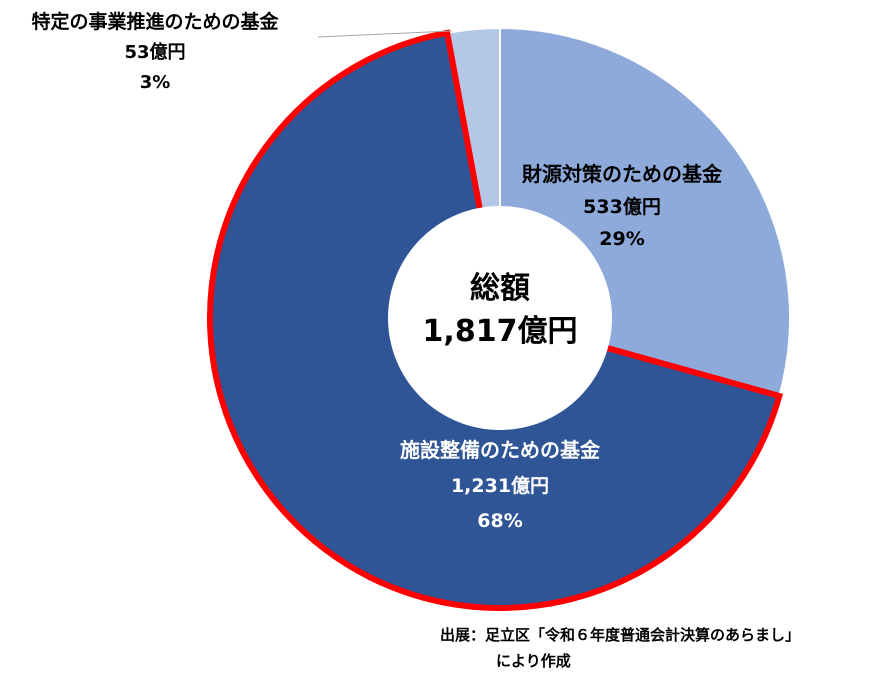 This screenshot has width=880, height=674. What do you see at coordinates (622, 174) in the screenshot?
I see `slice-label-name: 財源対策のための基金` at bounding box center [622, 174].